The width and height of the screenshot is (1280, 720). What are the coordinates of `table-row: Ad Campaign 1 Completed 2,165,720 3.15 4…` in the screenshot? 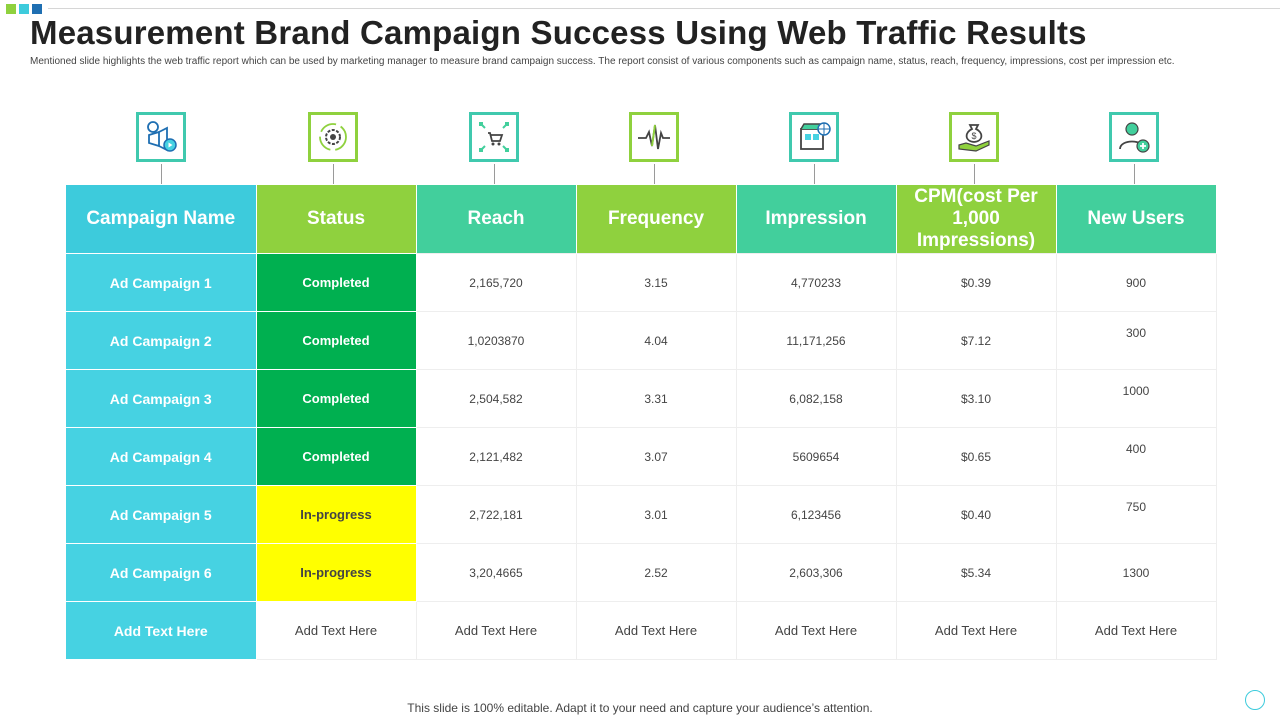 It's located at (641, 282).